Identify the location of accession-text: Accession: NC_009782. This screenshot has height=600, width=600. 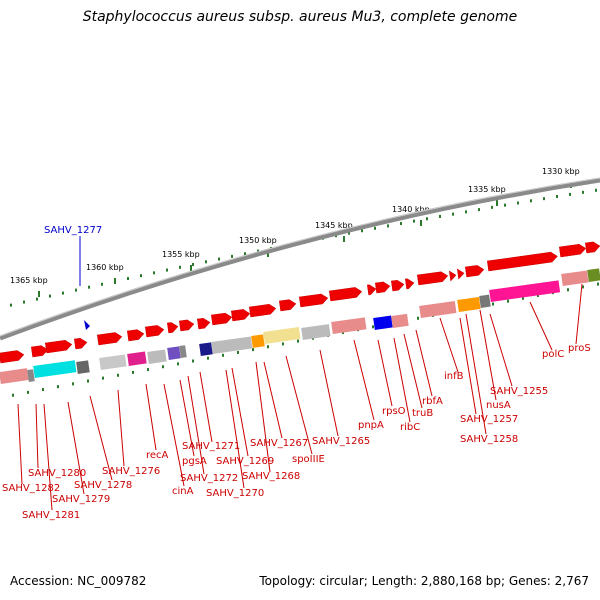
(78, 581).